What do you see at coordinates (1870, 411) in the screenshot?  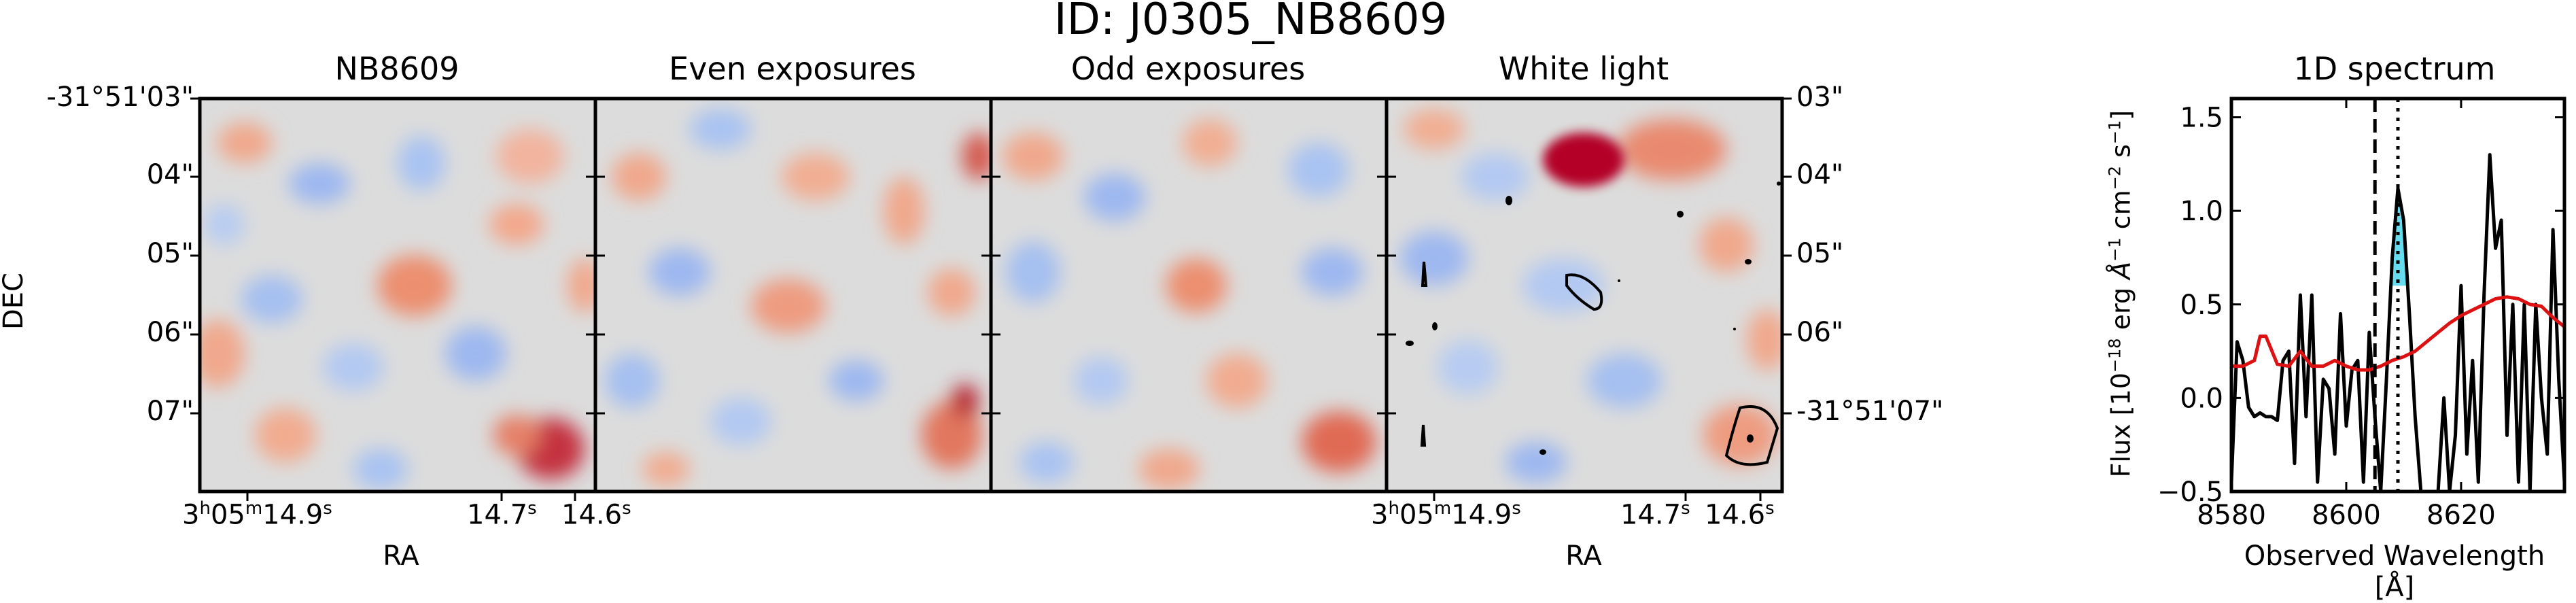 I see `dec-tick-label-right: -31°51'07"` at bounding box center [1870, 411].